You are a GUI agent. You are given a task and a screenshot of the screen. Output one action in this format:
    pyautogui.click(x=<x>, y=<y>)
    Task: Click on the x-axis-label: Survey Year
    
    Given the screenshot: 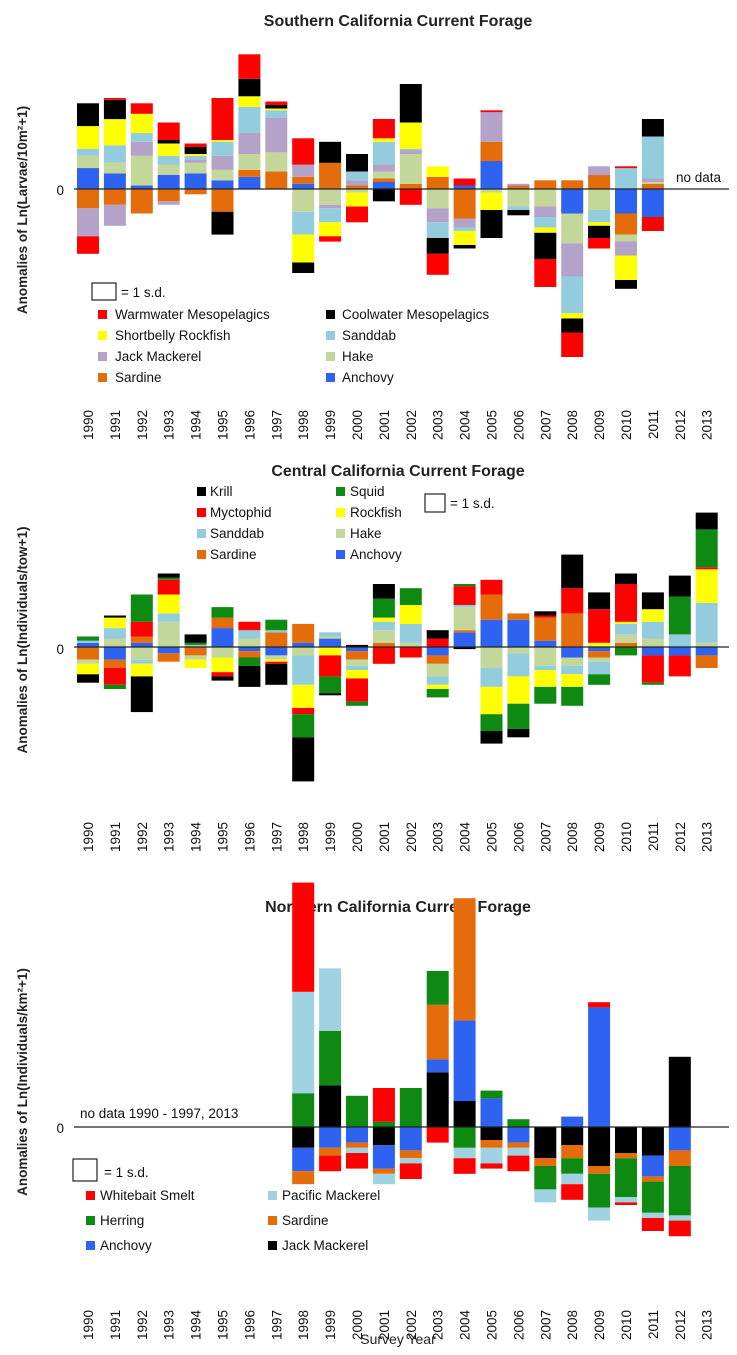 What is the action you would take?
    pyautogui.click(x=398, y=1339)
    